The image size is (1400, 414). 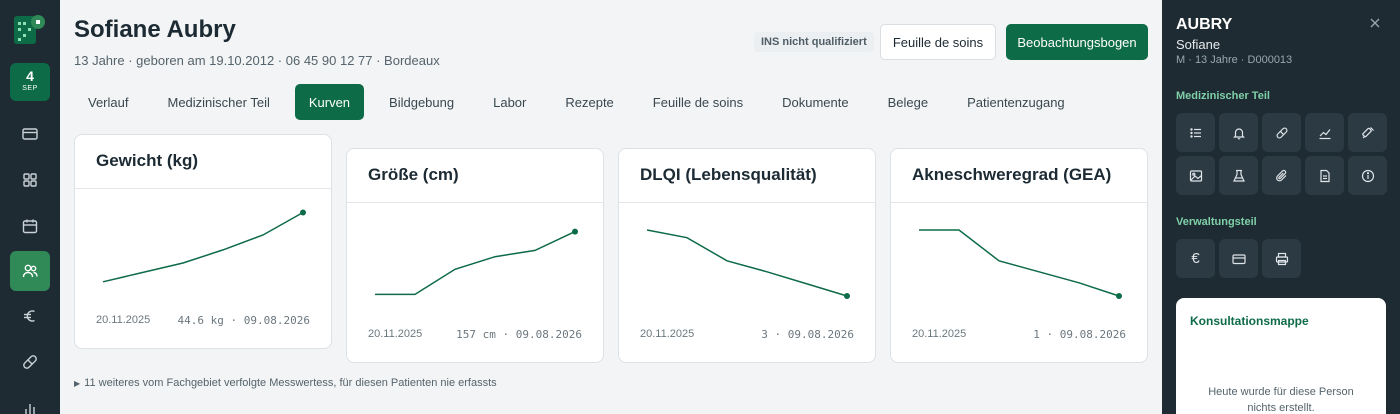 What do you see at coordinates (30, 30) in the screenshot?
I see `app-logo-icon` at bounding box center [30, 30].